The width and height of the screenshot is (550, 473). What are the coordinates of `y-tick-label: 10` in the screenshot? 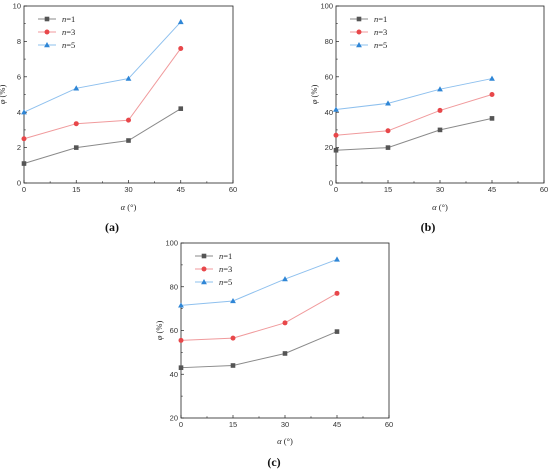 It's located at (17, 6).